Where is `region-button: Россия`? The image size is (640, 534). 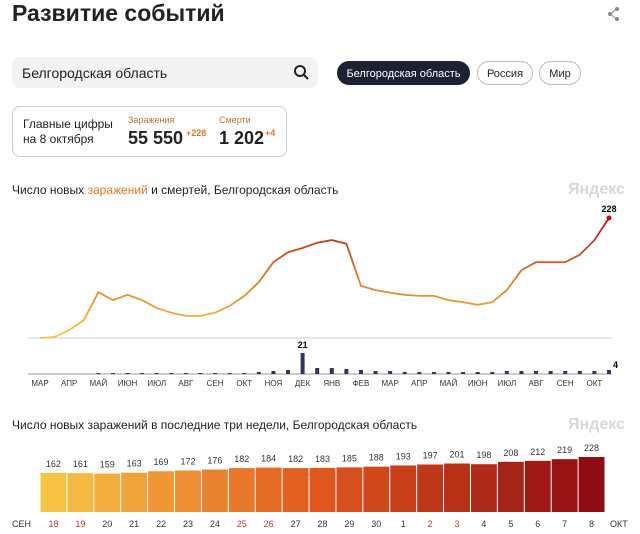 region-button: Россия is located at coordinates (505, 73).